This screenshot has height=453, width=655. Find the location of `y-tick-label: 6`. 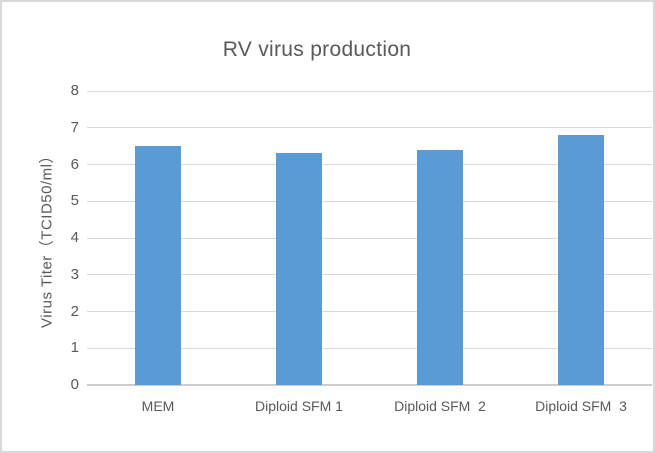

y-tick-label: 6 is located at coordinates (74, 164).